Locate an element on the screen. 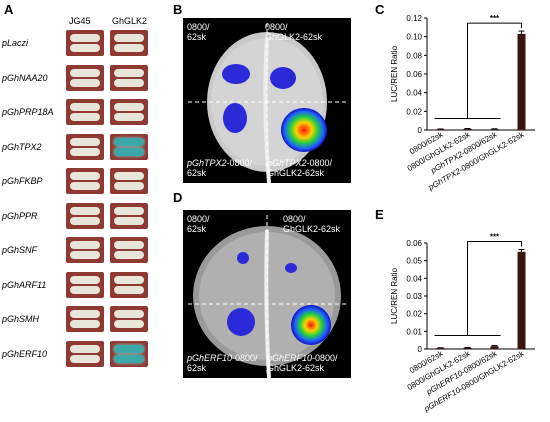 The height and width of the screenshot is (422, 550). leaf-d-label-bottom-right: pGhERF10-0800/ GhGLK2-62sk is located at coordinates (302, 363).